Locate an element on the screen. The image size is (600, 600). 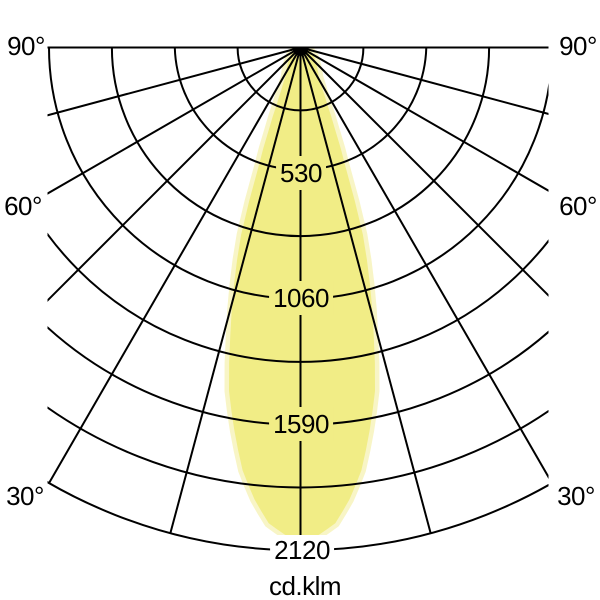
angle-label-60-left: 60° is located at coordinates (23, 206).